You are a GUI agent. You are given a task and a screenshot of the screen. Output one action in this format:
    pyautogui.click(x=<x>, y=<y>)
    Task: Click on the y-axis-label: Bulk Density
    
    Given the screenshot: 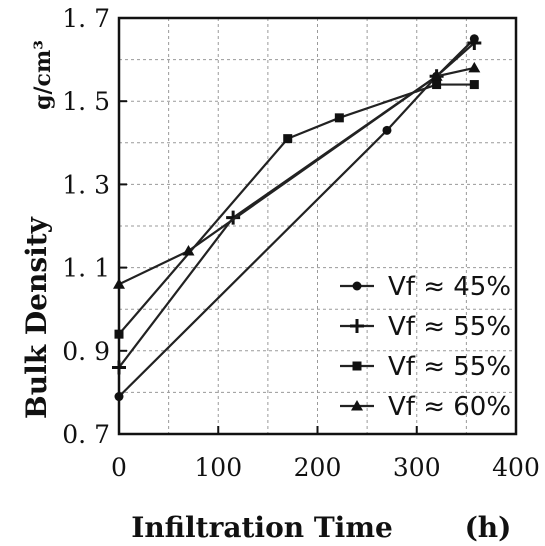 What is the action you would take?
    pyautogui.click(x=36, y=317)
    